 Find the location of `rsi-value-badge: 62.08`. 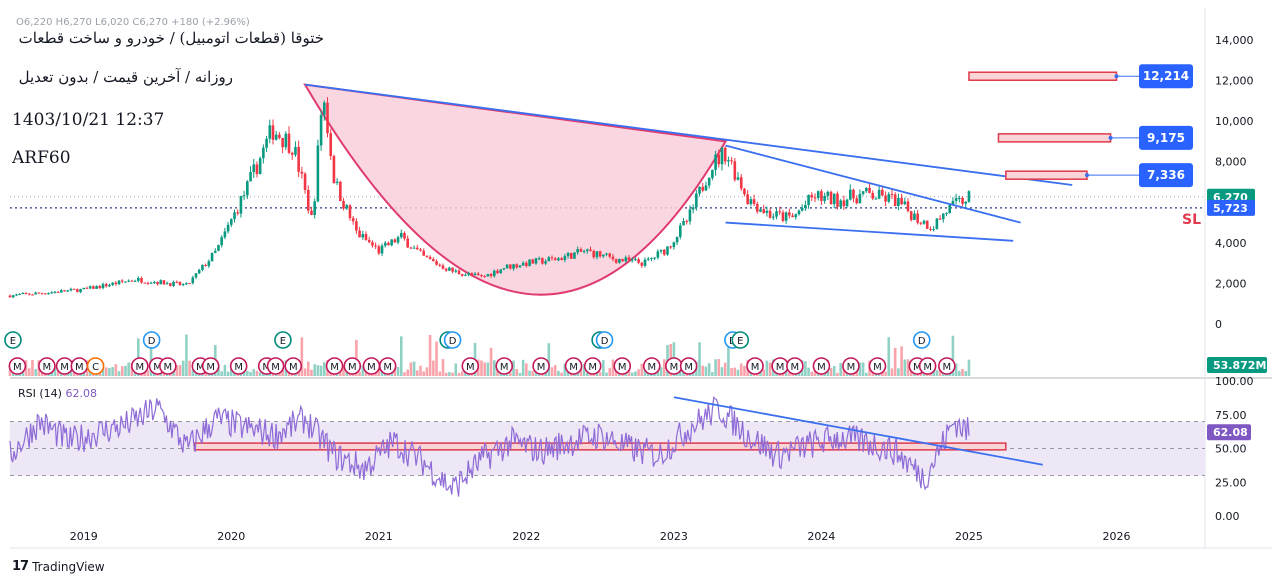

rsi-value-badge: 62.08 is located at coordinates (1230, 432).